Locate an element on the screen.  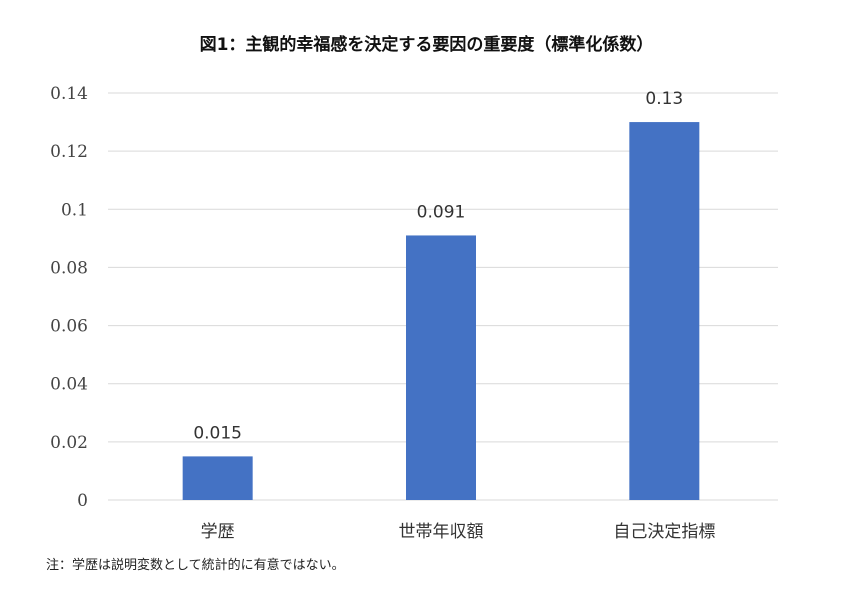
y-tick-label: 0.04 is located at coordinates (69, 385).